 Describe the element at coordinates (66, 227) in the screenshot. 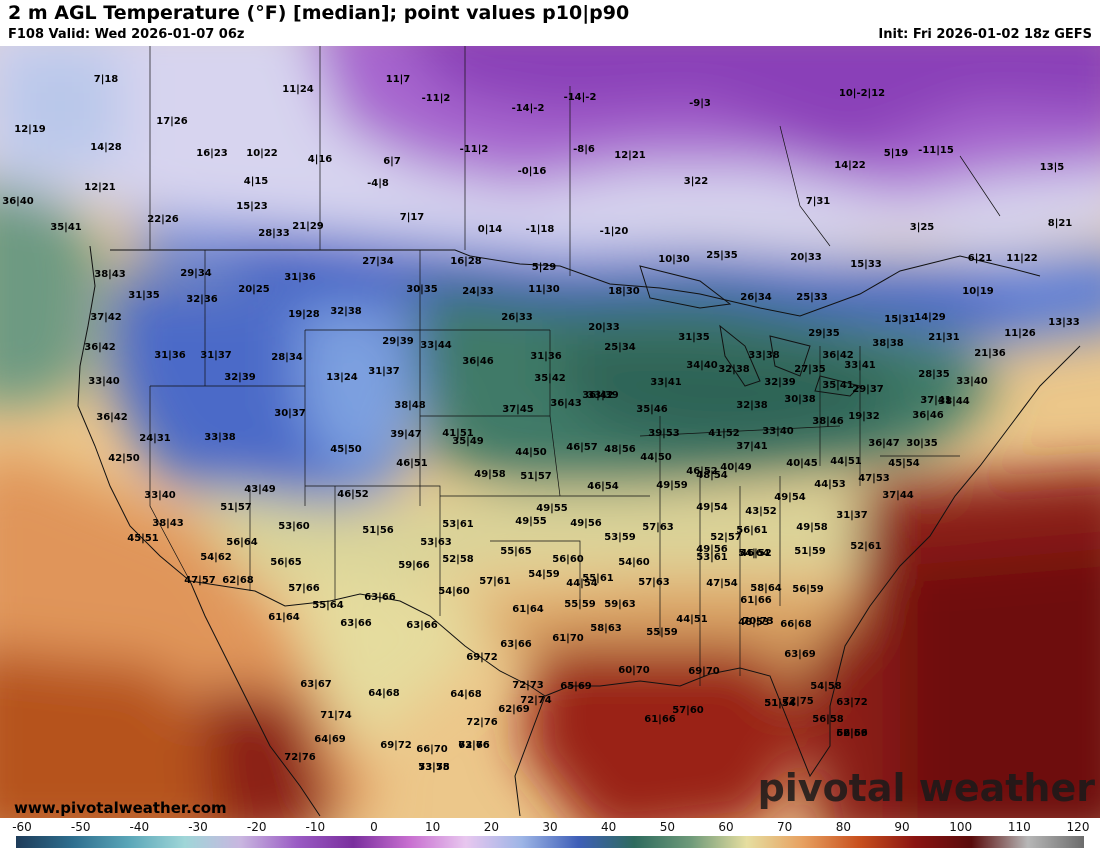

I see `point-value-label: 35|41` at that location.